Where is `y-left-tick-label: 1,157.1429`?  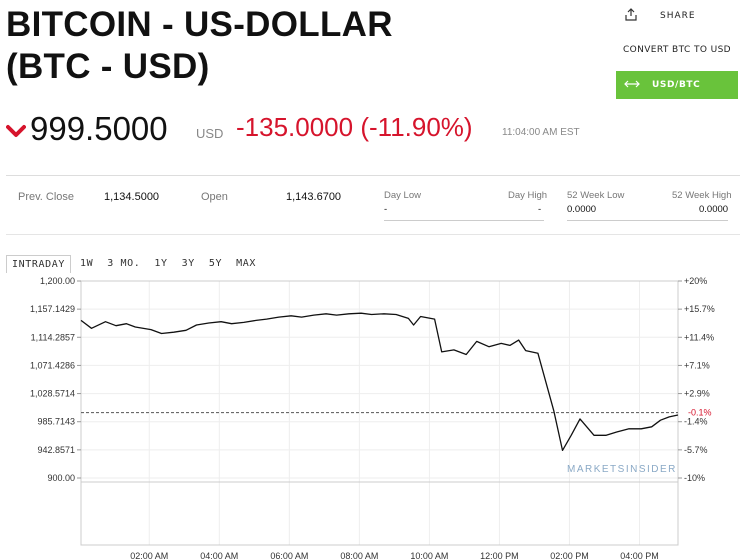
y-left-tick-label: 1,157.1429 is located at coordinates (52, 309).